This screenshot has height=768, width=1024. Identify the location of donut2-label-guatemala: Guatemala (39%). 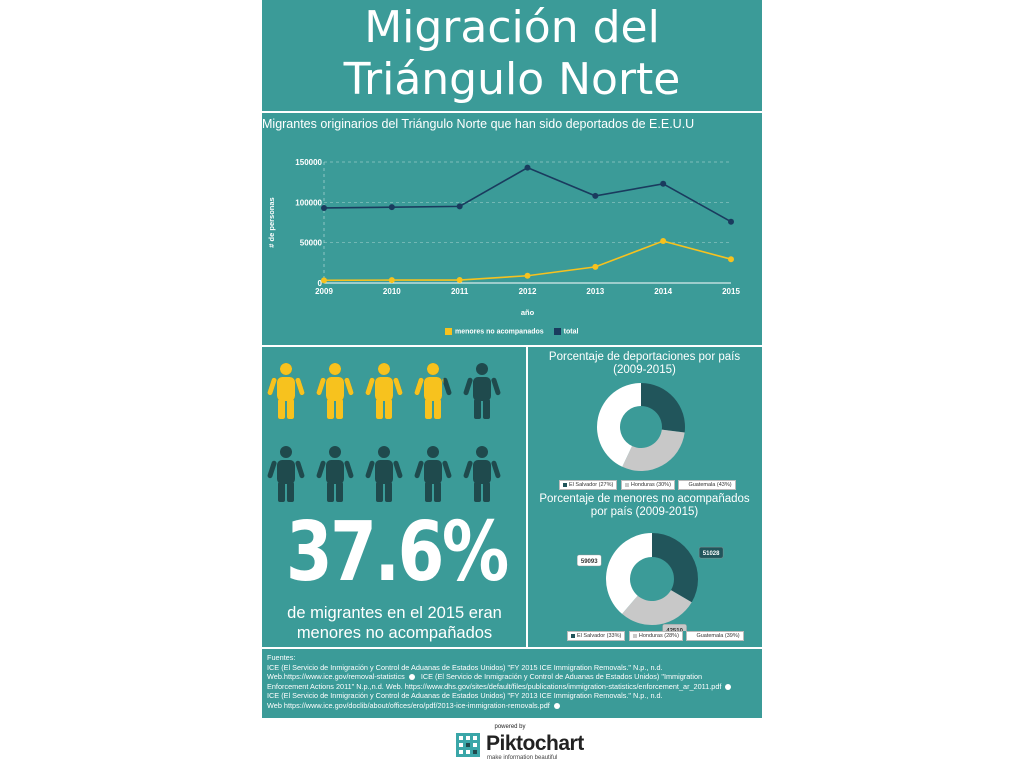
(718, 636).